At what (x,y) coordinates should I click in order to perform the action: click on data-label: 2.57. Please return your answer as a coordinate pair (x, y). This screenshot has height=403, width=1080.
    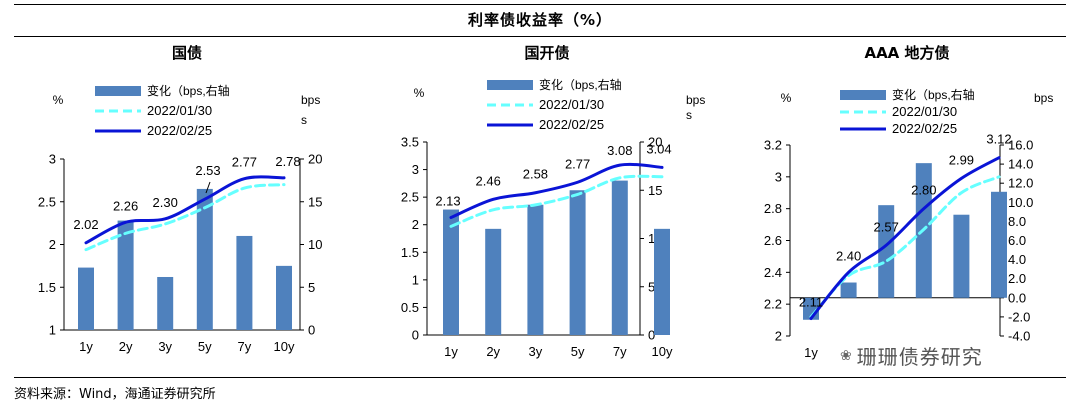
    Looking at the image, I should click on (886, 226).